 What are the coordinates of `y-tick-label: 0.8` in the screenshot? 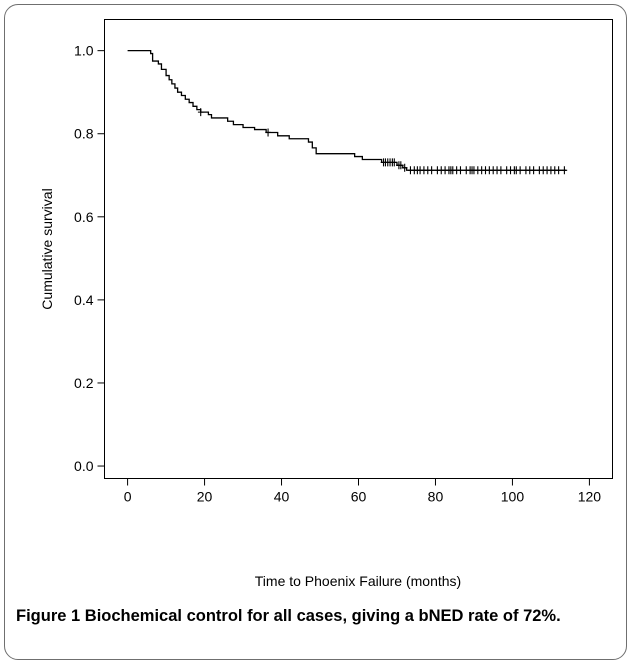 It's located at (84, 134).